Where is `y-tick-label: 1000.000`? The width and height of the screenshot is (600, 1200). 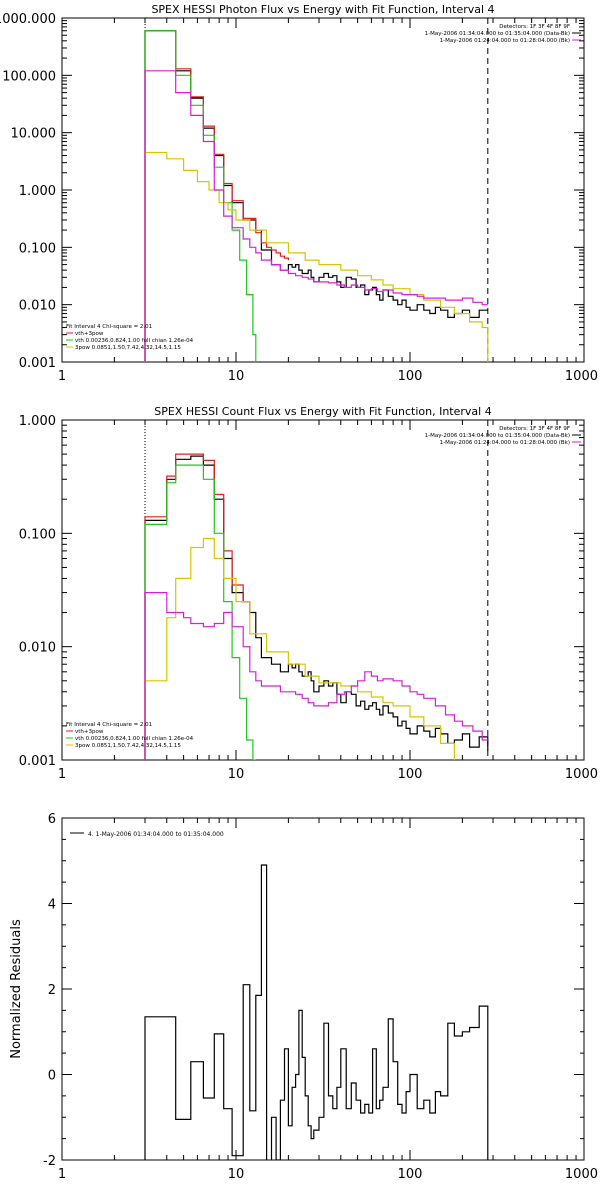 y-tick-label: 1000.000 is located at coordinates (28, 19).